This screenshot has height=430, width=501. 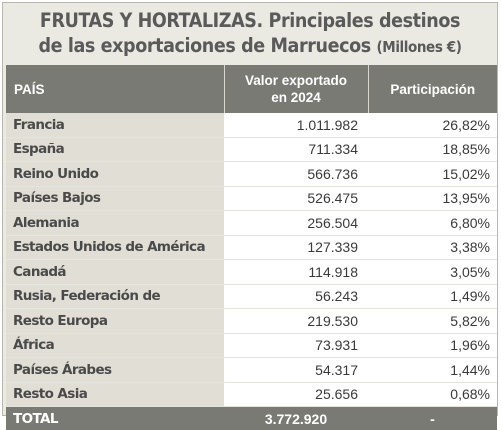 I want to click on cell-pais: Países Árabes, so click(x=115, y=370).